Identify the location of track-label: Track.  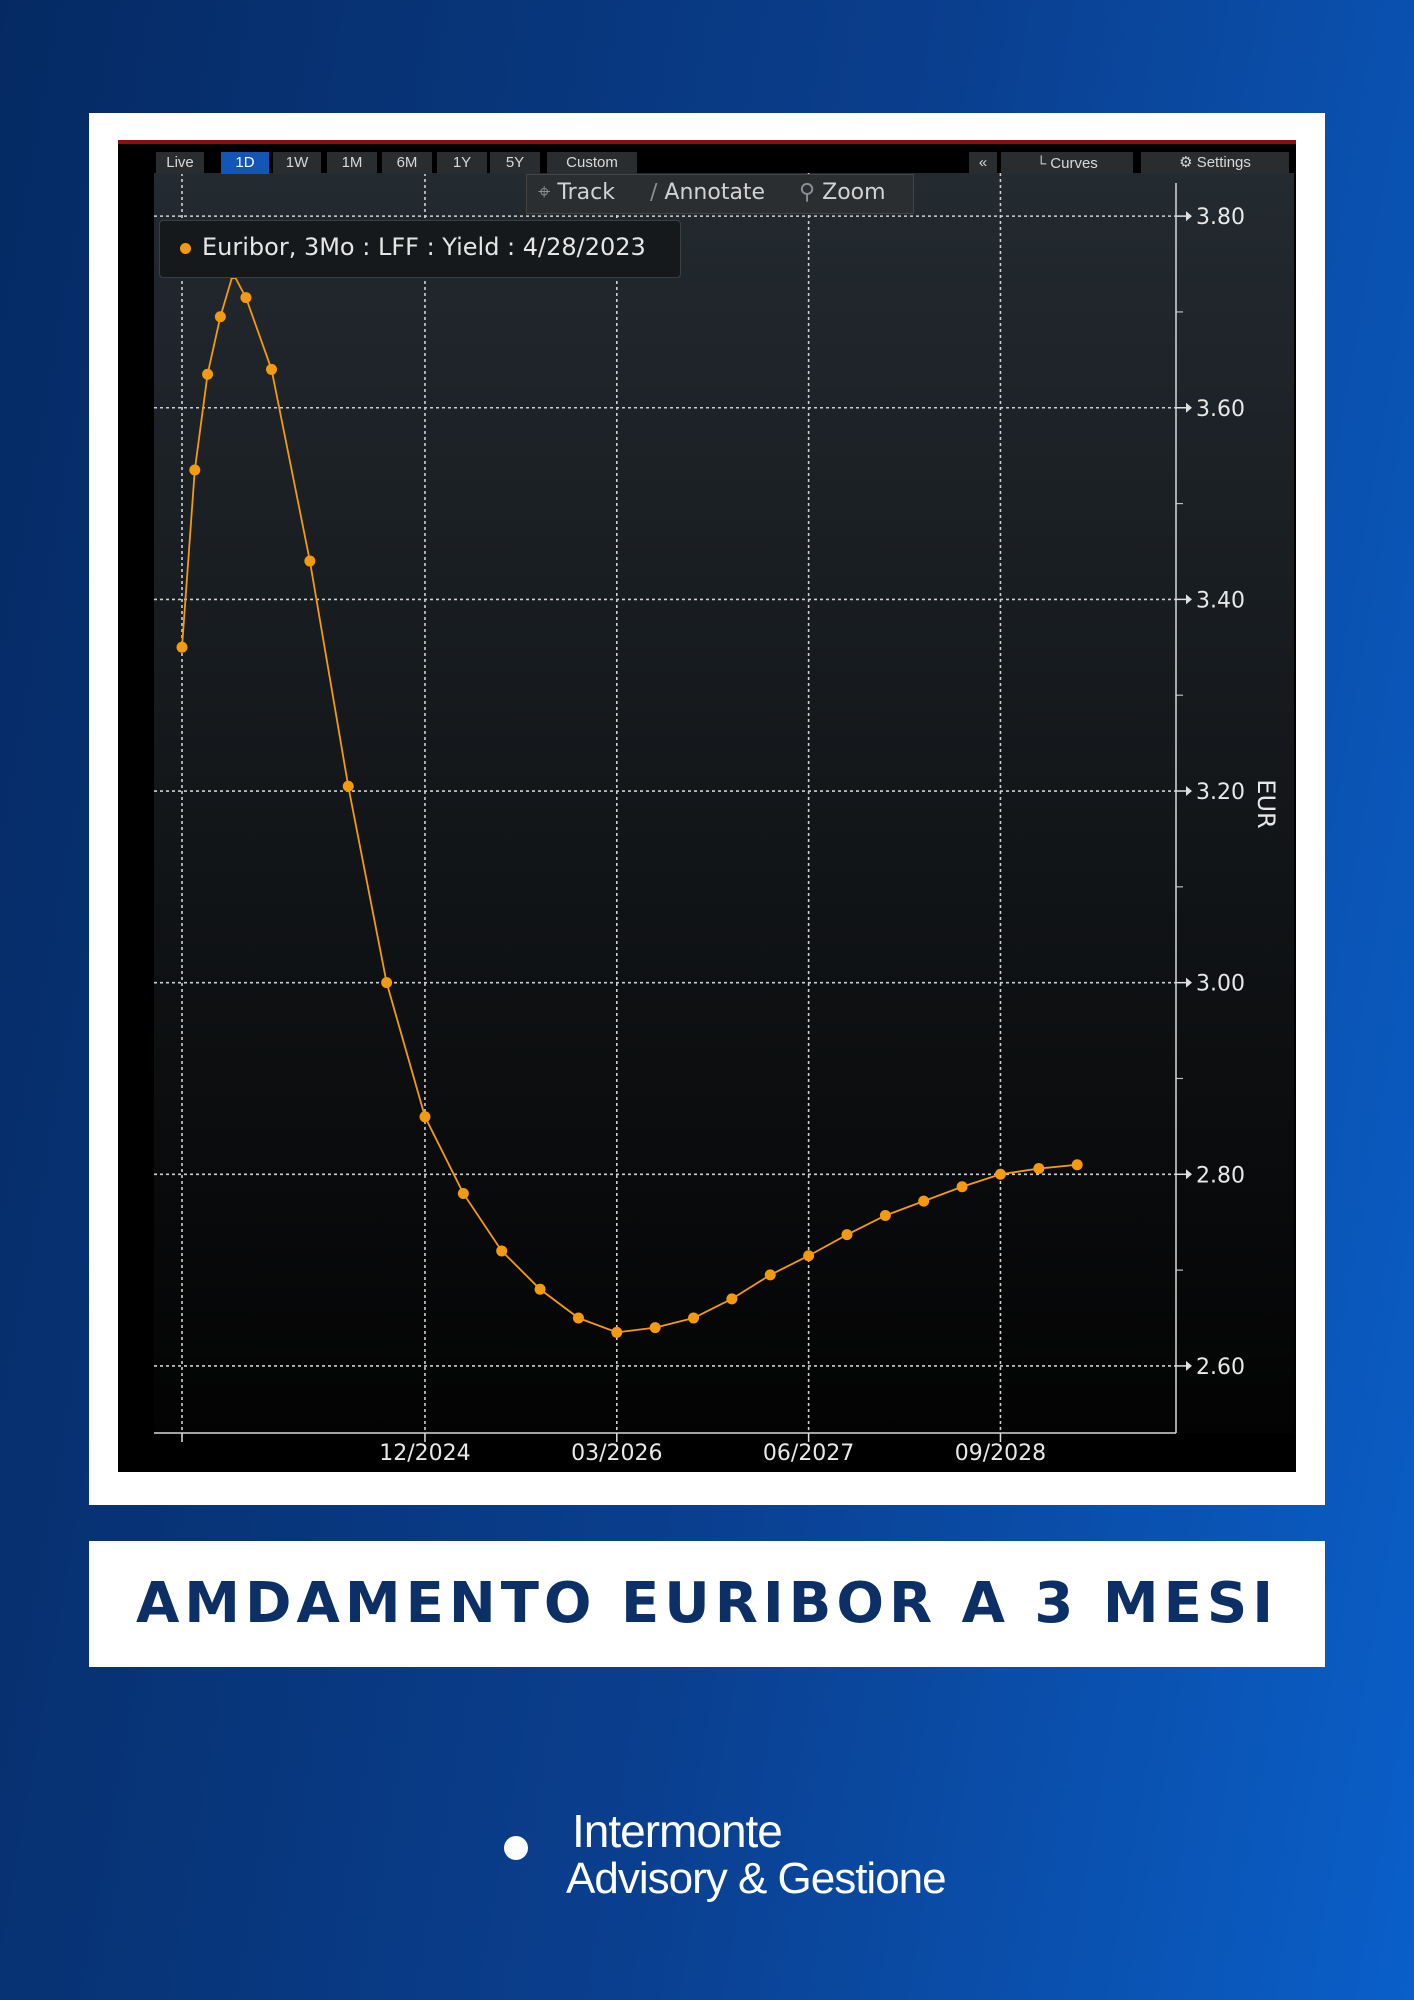
(586, 192).